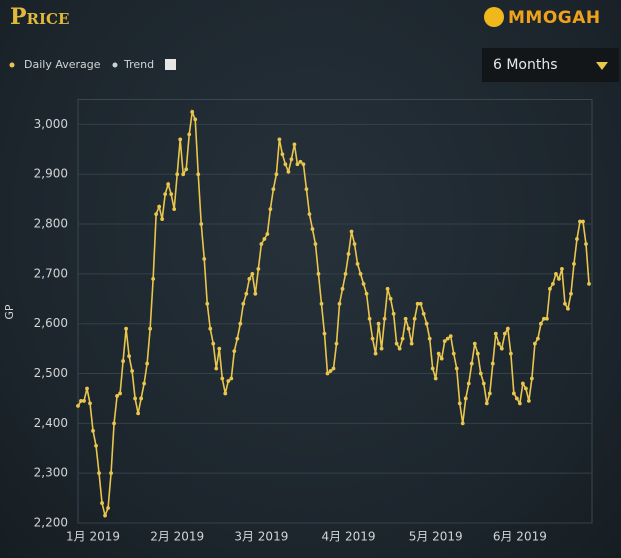  I want to click on logo: MMOGAH, so click(554, 18).